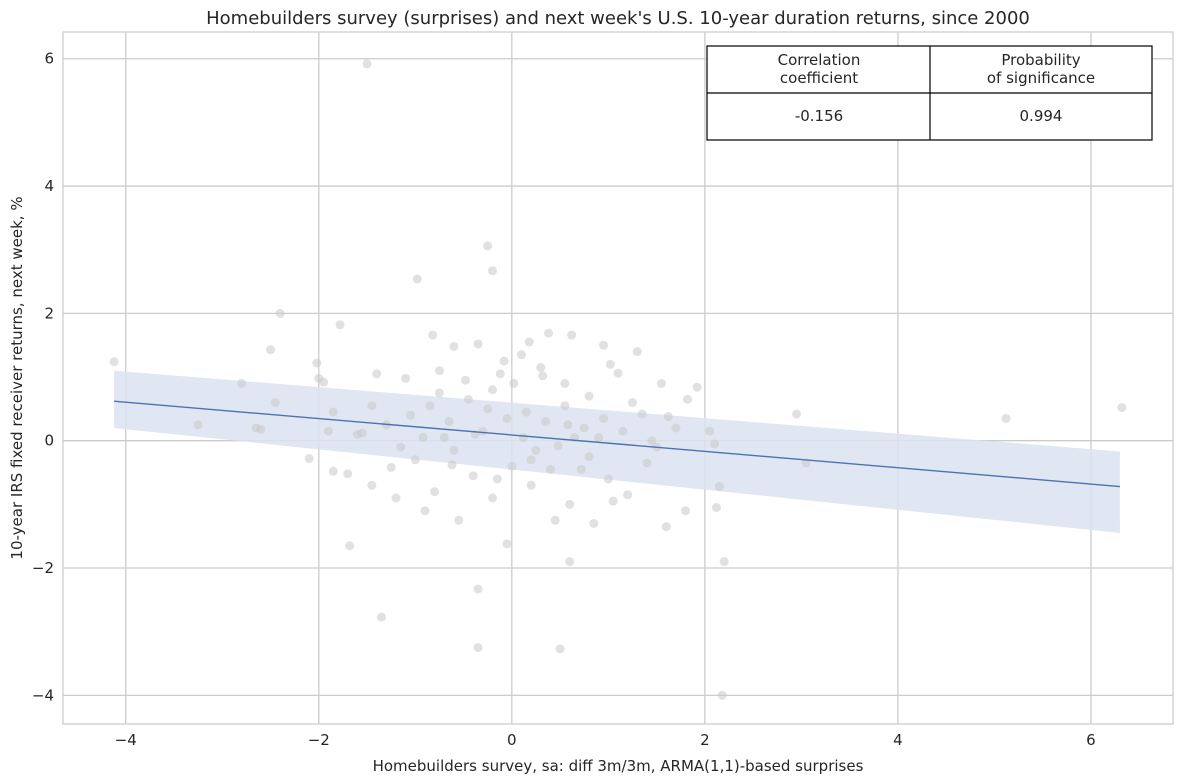 The width and height of the screenshot is (1184, 784). I want to click on y-tick-label: 6, so click(49, 59).